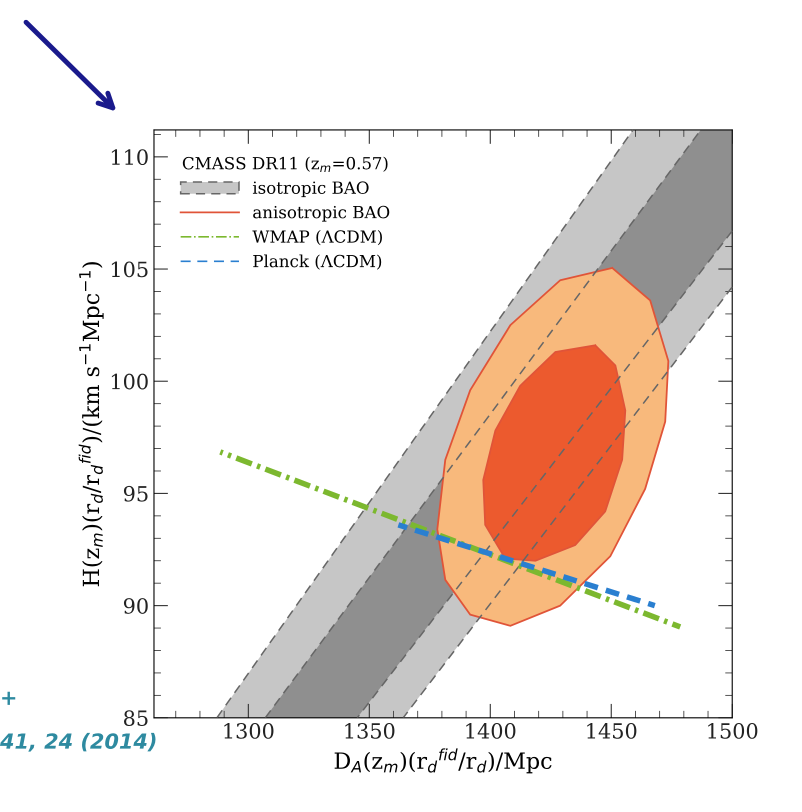 The height and width of the screenshot is (812, 802). I want to click on legend-label: isotropic BAO, so click(310, 189).